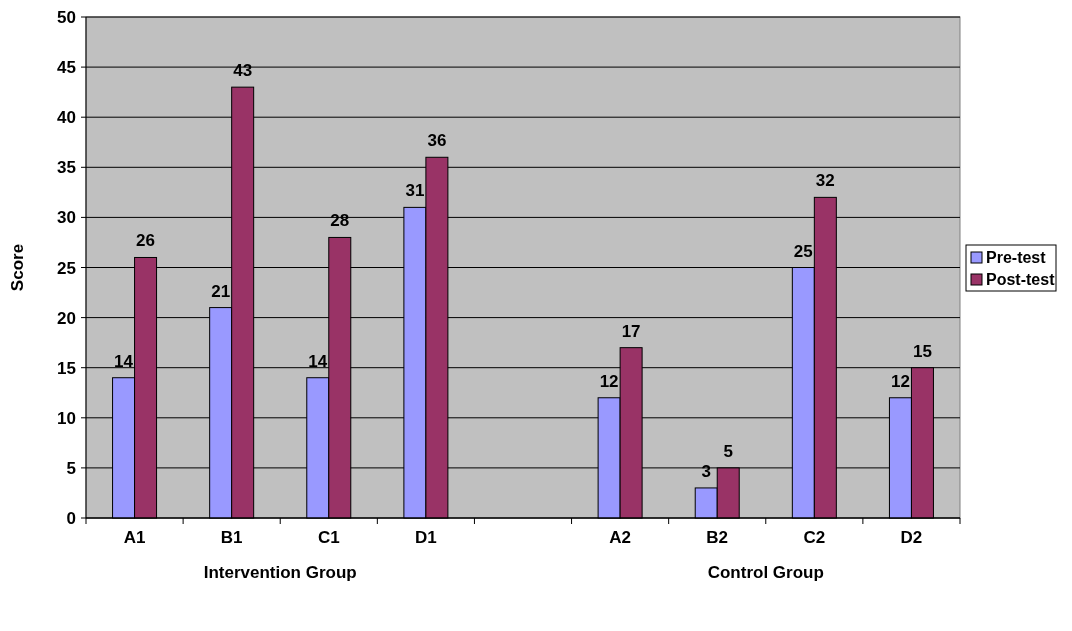 The height and width of the screenshot is (631, 1072). Describe the element at coordinates (620, 537) in the screenshot. I see `x-tick-label: A2` at that location.